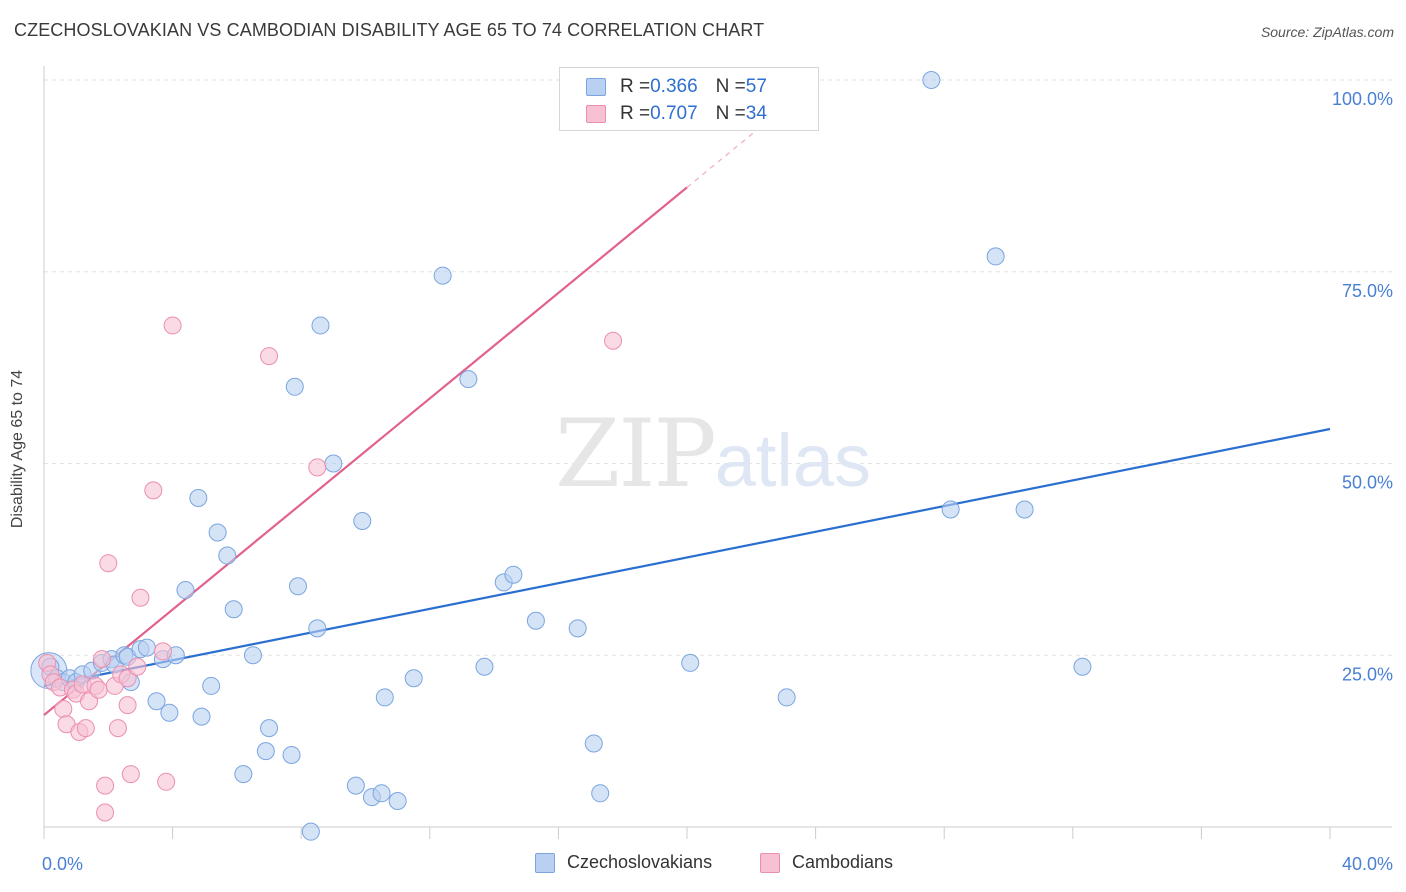 This screenshot has width=1406, height=892. What do you see at coordinates (756, 86) in the screenshot?
I see `legend-n-value: 57` at bounding box center [756, 86].